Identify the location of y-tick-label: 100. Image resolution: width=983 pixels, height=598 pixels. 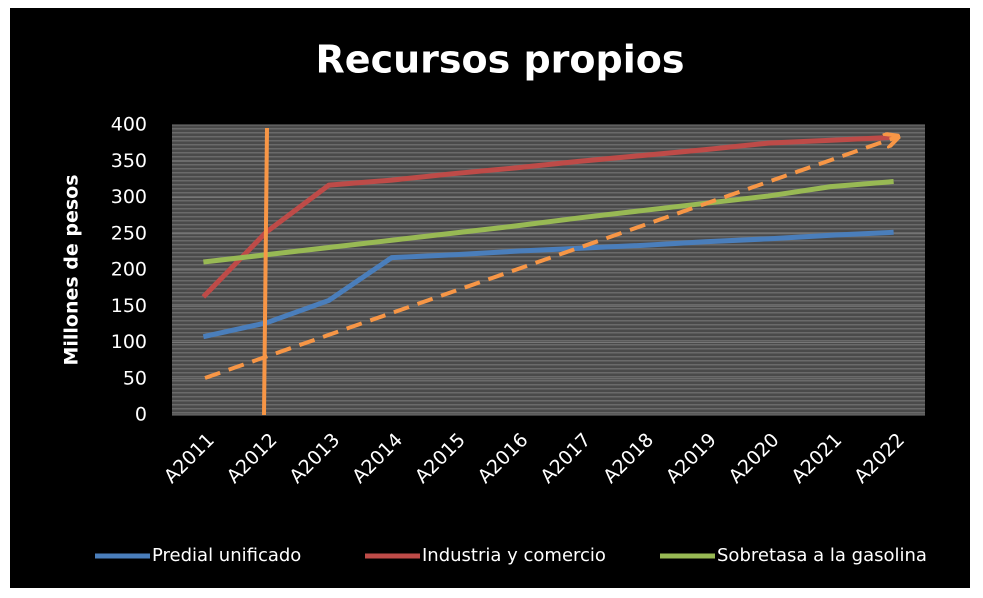
(129, 342).